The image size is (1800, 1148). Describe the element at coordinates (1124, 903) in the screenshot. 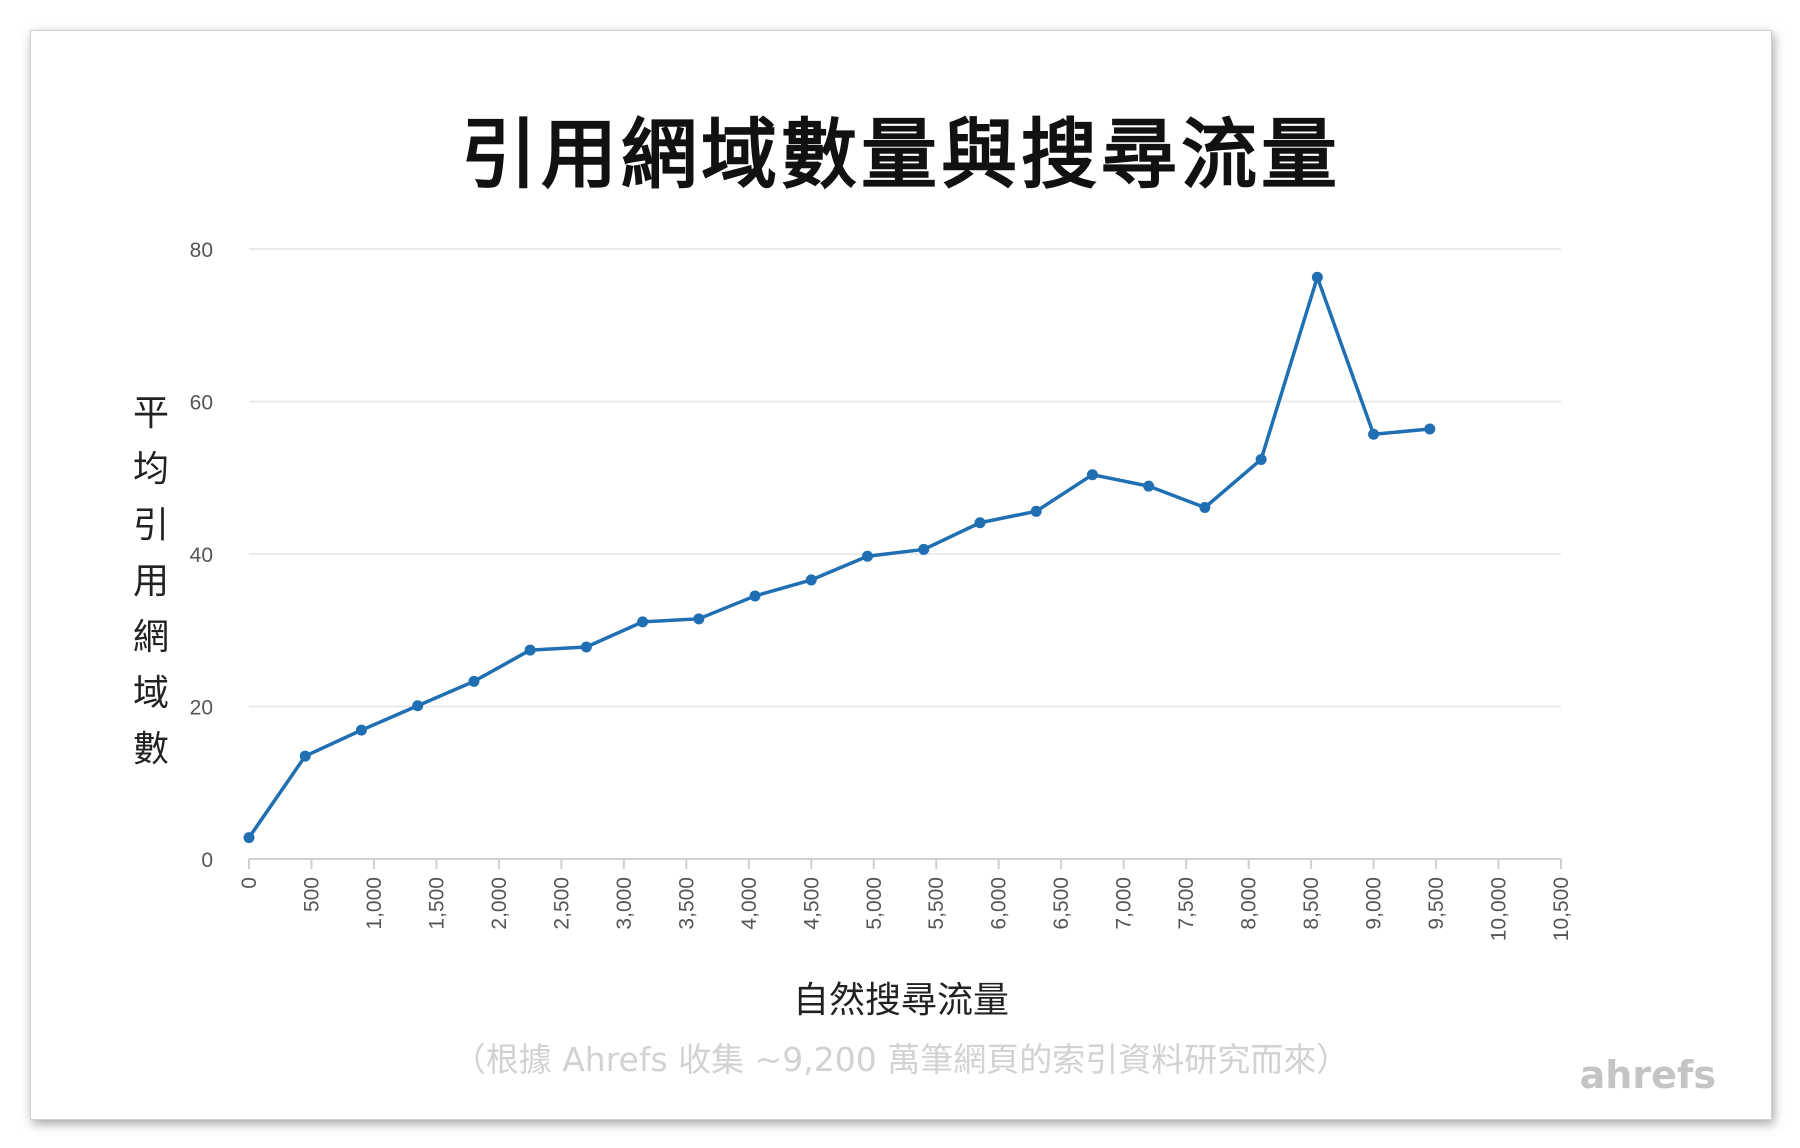

I see `x-tick-label: 7,000` at that location.